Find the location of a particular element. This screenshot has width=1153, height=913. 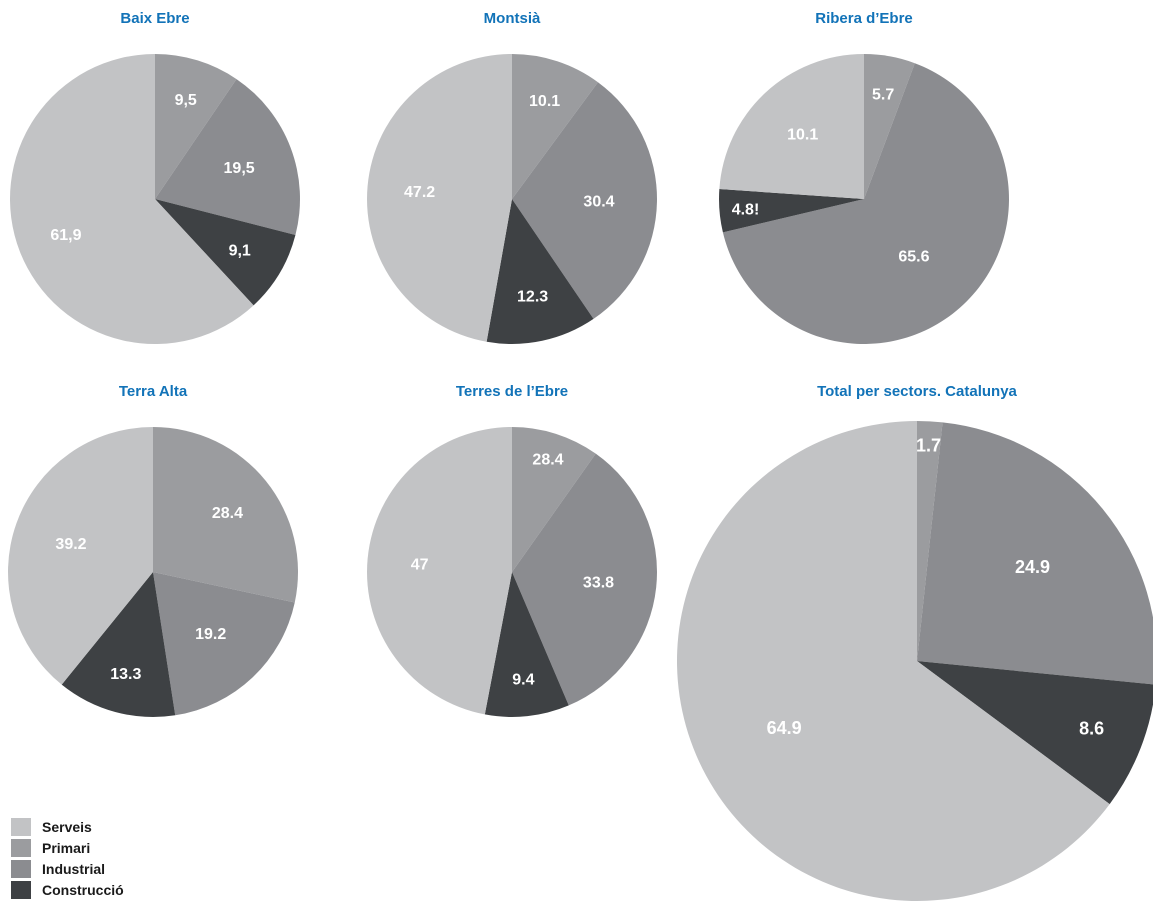

slice-label-baix-ebre-industrial: 19,5 is located at coordinates (239, 168).